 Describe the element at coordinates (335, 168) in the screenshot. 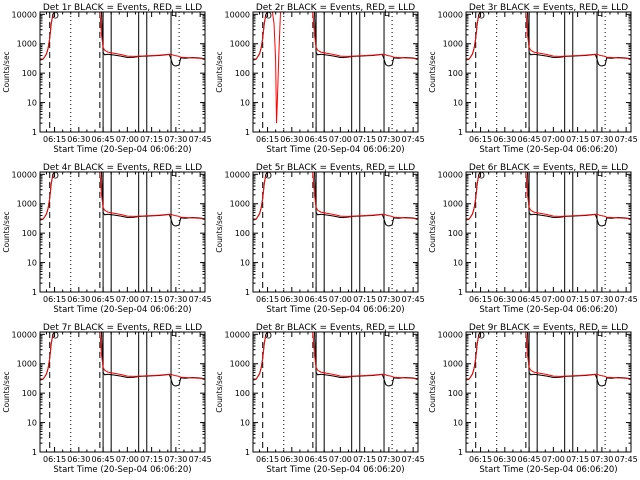

I see `panel-title: Det 5r BLACK = Events, RED = LLD` at that location.